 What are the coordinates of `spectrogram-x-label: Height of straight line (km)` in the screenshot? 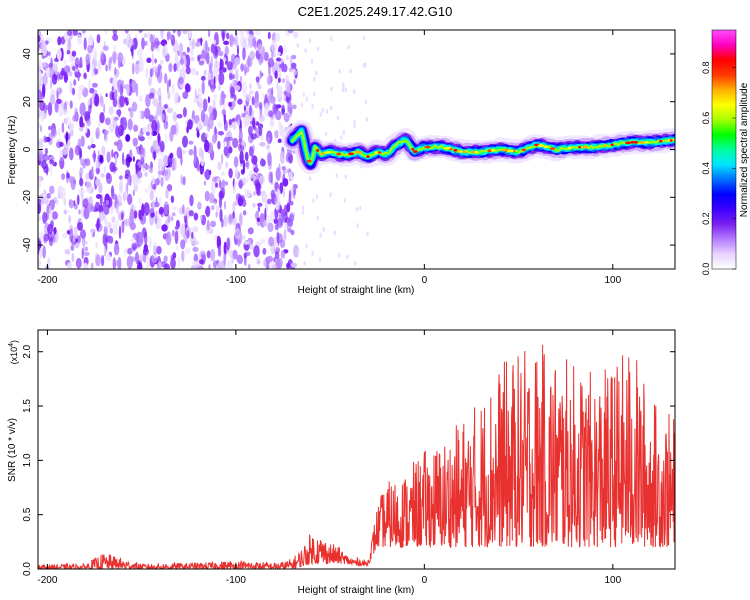 It's located at (356, 290).